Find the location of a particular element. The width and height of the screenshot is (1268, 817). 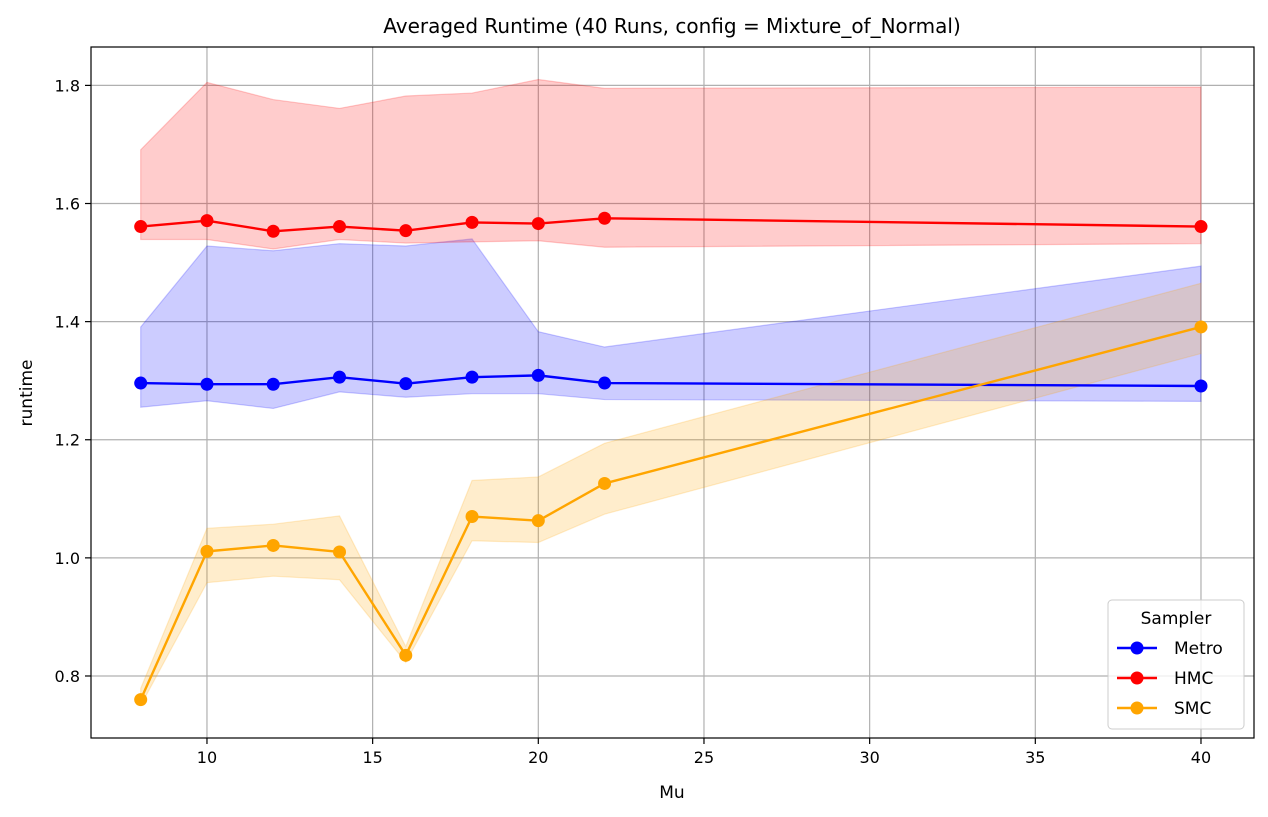

x-tick-label: 40 is located at coordinates (1201, 757).